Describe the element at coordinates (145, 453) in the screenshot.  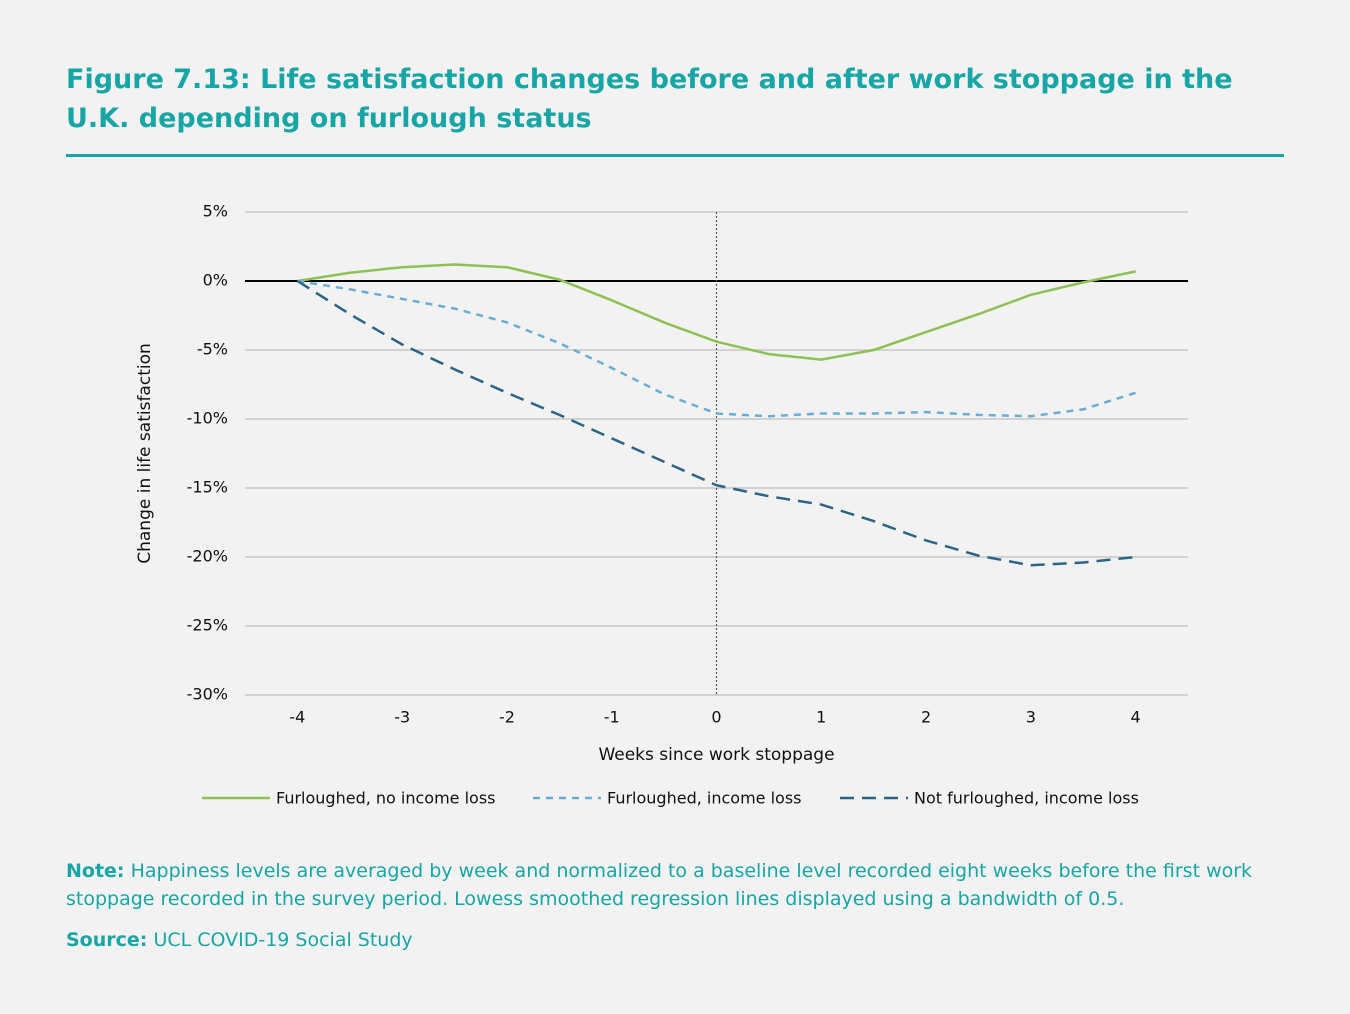
I see `y-axis-title: Change in life satisfaction` at that location.